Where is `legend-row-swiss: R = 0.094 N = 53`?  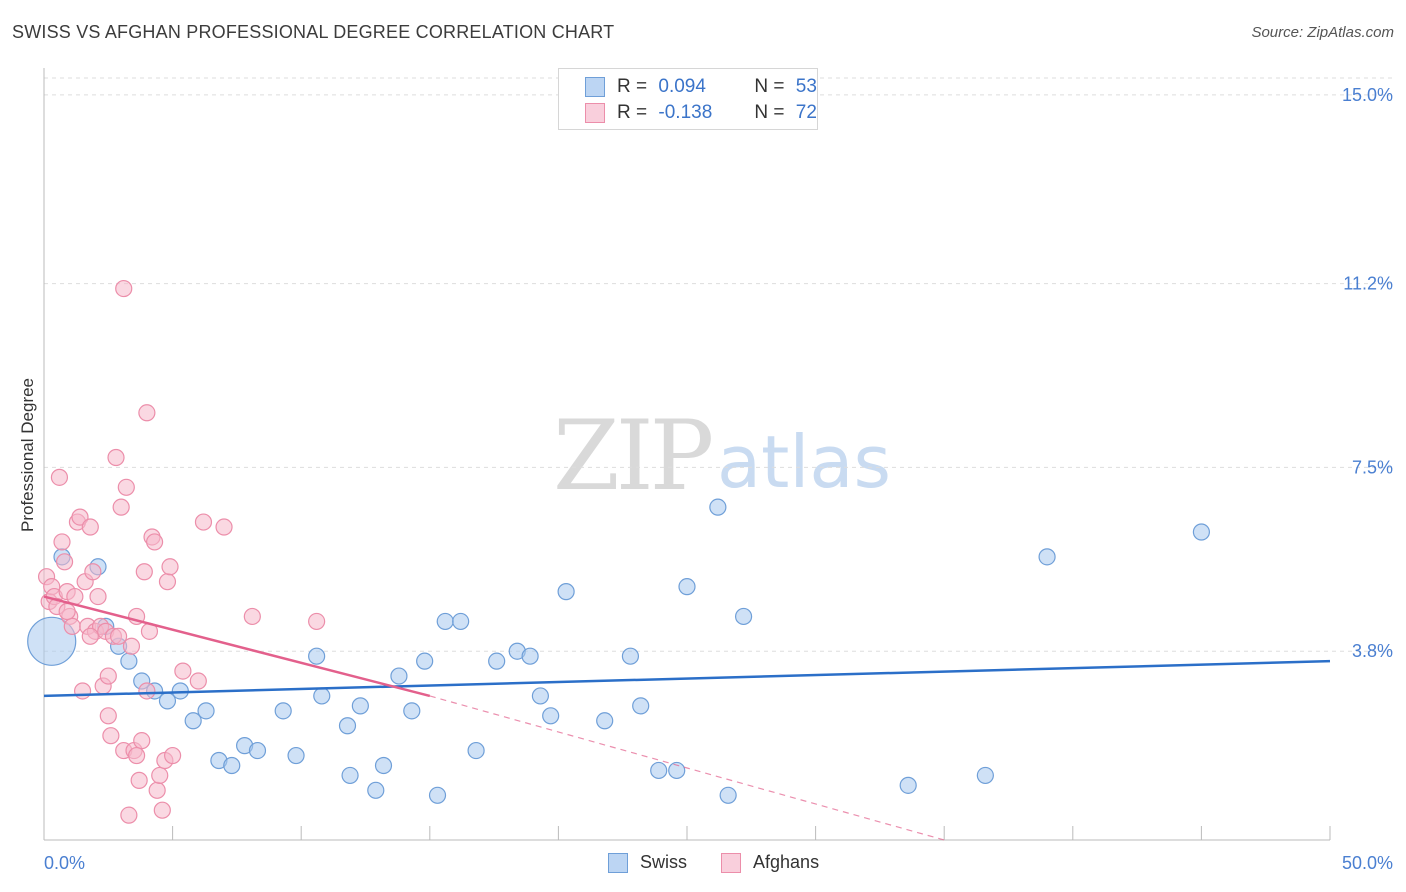
legend-row-swiss: R = 0.094 N = 53 is located at coordinates (701, 87).